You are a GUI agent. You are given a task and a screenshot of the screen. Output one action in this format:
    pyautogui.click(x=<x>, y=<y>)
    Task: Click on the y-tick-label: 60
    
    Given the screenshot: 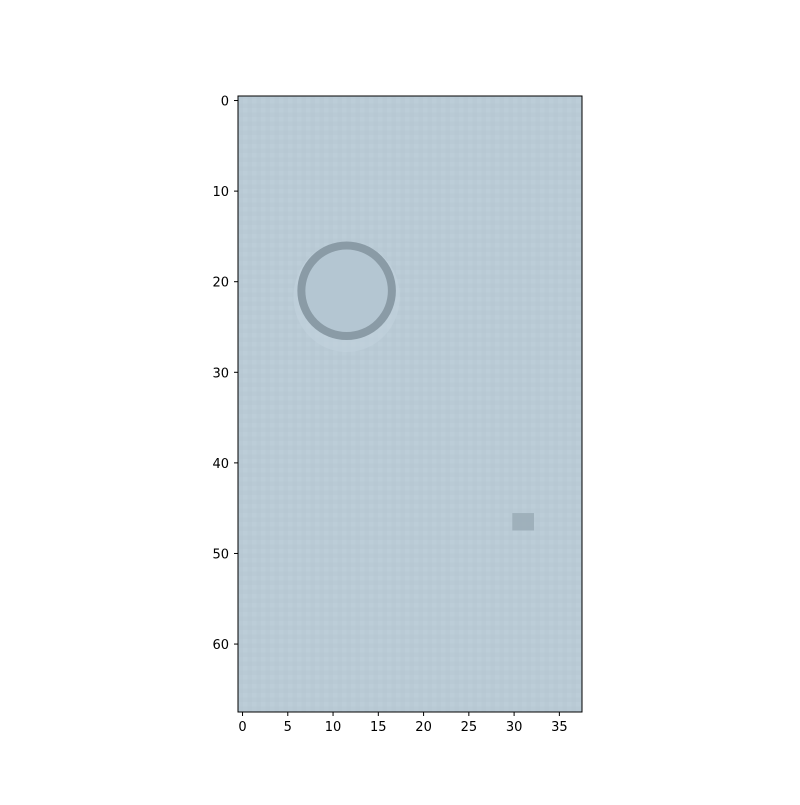 What is the action you would take?
    pyautogui.click(x=220, y=645)
    